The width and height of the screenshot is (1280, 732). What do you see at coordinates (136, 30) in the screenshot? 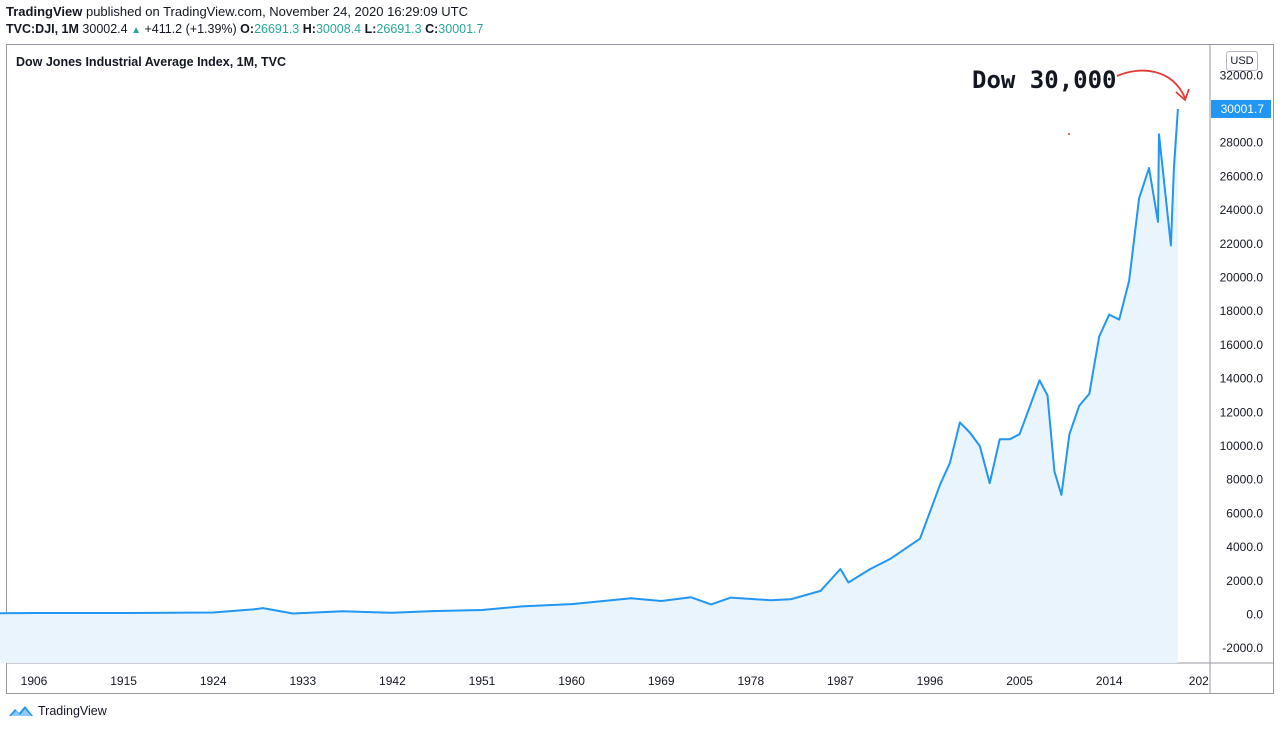
I see `up-triangle-icon: ▲` at bounding box center [136, 30].